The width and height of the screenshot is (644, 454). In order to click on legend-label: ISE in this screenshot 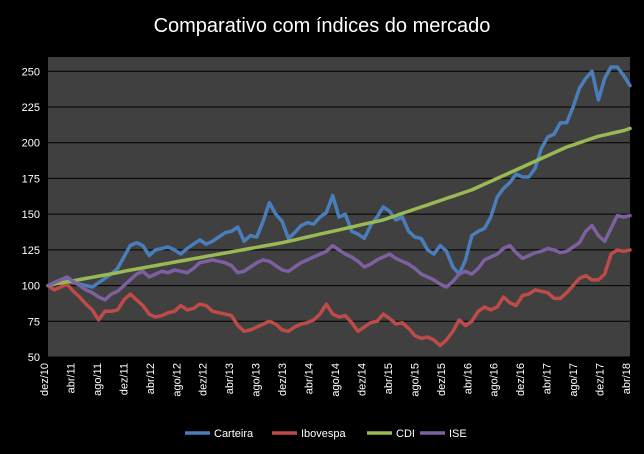, I will do `click(458, 434)`.